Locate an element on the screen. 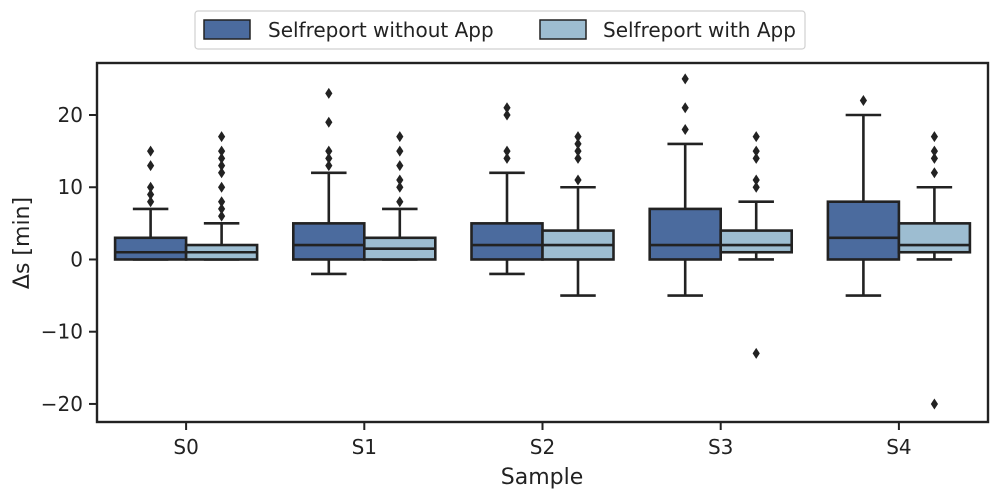 Image resolution: width=1000 pixels, height=504 pixels. x-tick-label: S3 is located at coordinates (720, 447).